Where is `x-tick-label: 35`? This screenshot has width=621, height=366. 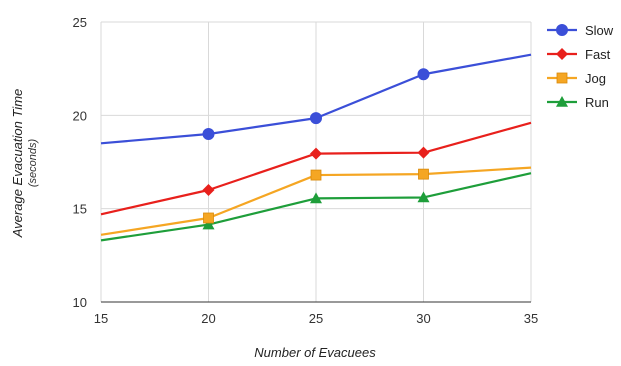
x-tick-label: 35 is located at coordinates (531, 318).